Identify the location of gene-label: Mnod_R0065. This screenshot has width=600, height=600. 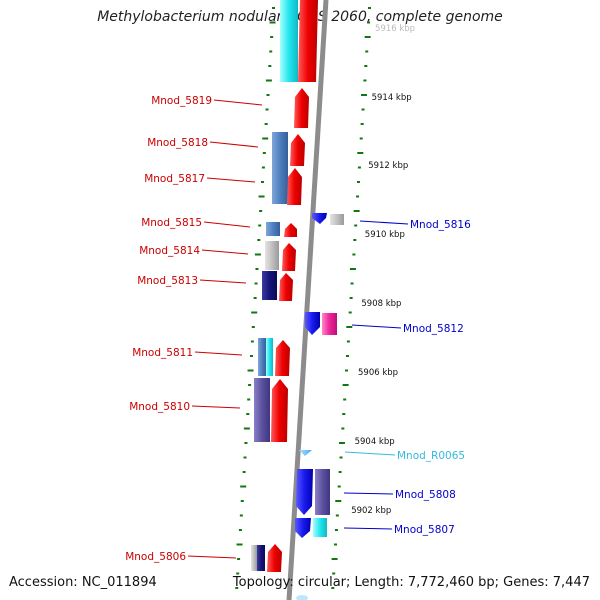
(431, 456).